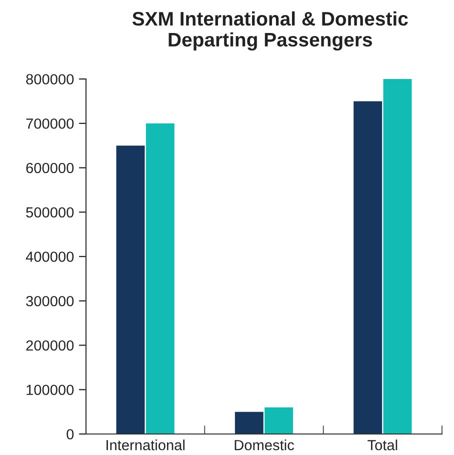  Describe the element at coordinates (50, 168) in the screenshot. I see `y-tick-label: 600000` at that location.